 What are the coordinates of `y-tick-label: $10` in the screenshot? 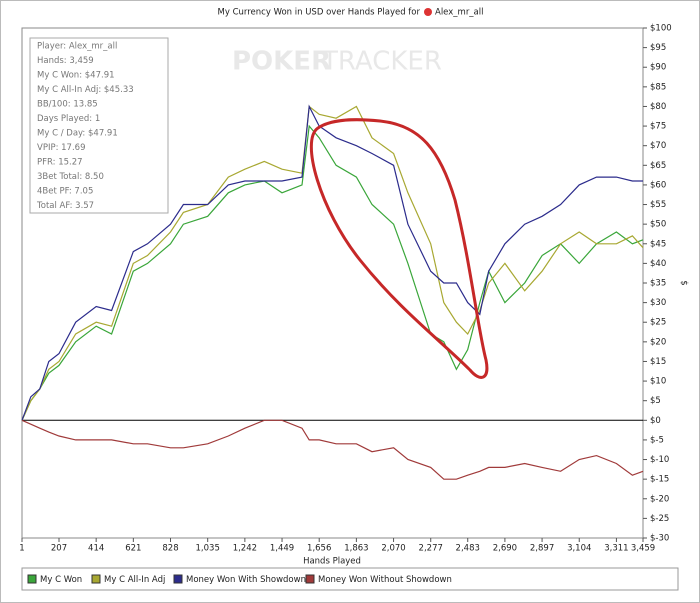 It's located at (658, 382).